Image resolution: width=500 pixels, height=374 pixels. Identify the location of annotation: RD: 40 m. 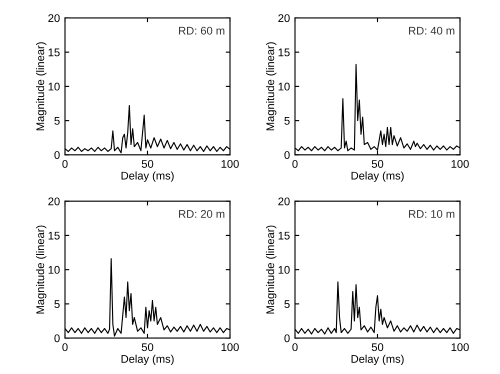
(431, 30).